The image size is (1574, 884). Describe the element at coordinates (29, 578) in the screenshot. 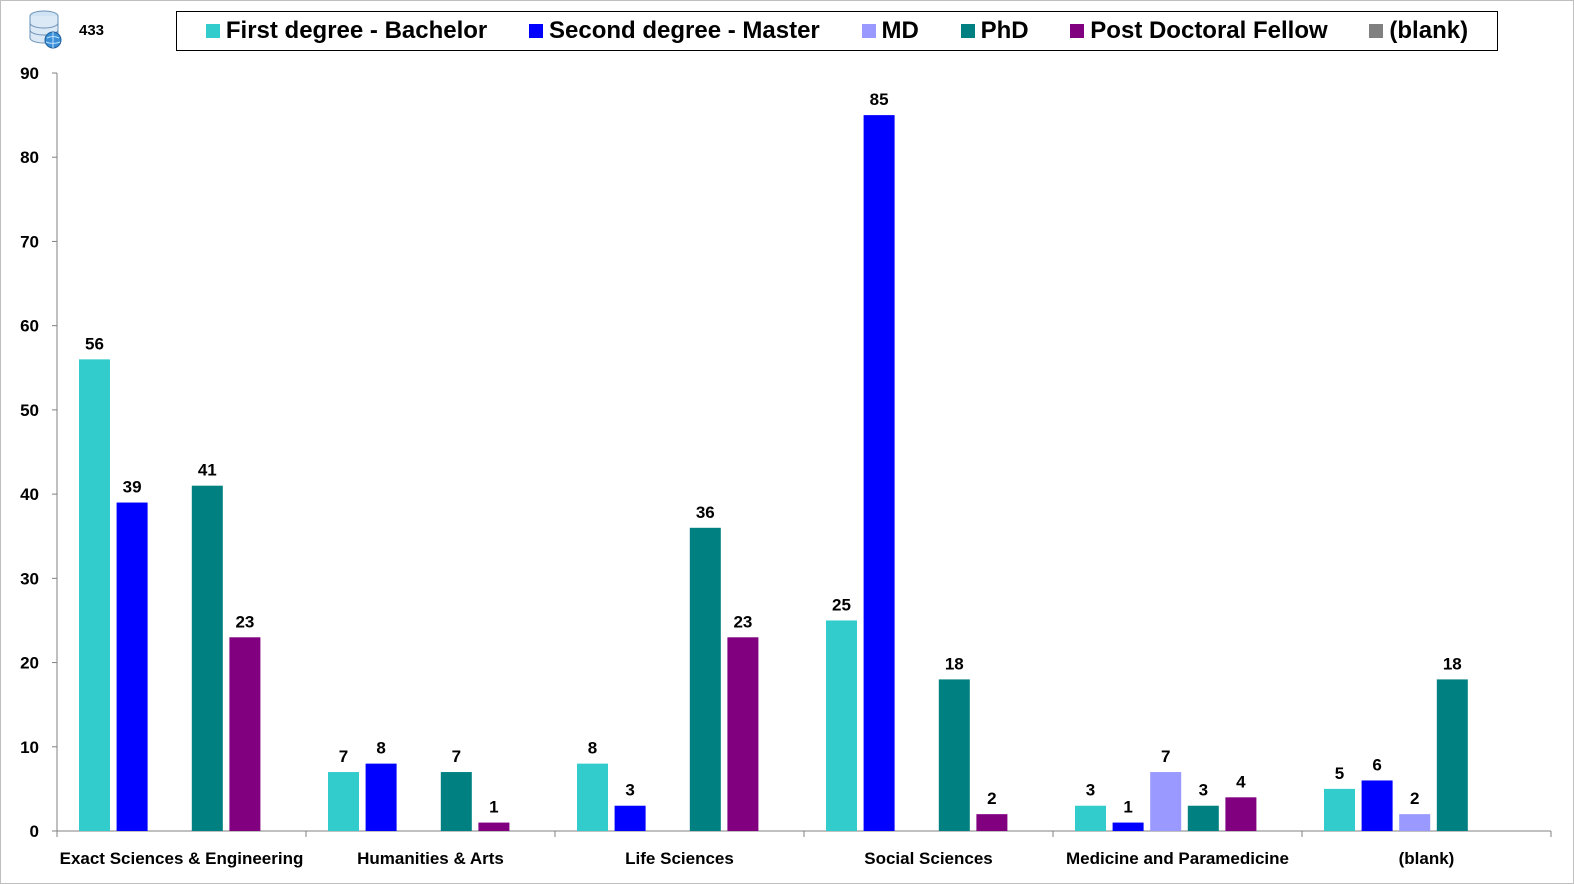

I see `y-tick-label: 30` at that location.